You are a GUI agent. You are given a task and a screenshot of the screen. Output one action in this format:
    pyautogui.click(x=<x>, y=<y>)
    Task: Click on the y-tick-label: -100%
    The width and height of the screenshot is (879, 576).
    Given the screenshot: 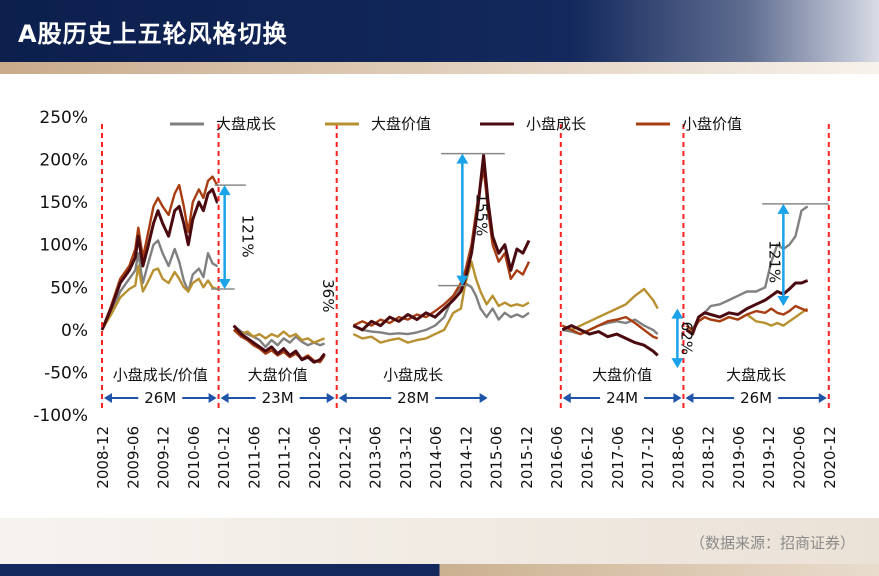 What is the action you would take?
    pyautogui.click(x=60, y=416)
    